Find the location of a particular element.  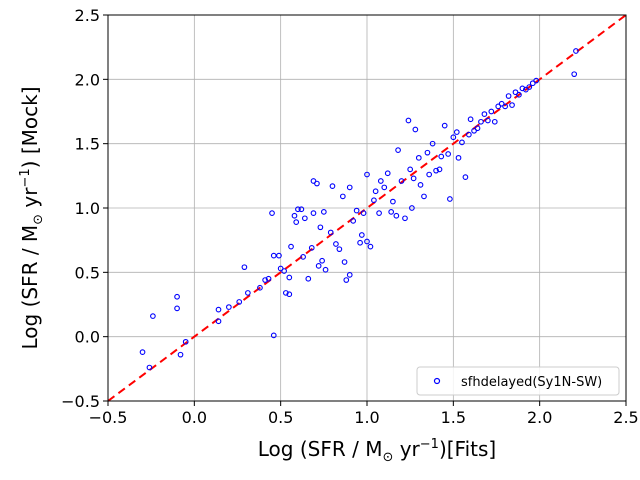

y-tick-label: 0.0 is located at coordinates (87, 337).